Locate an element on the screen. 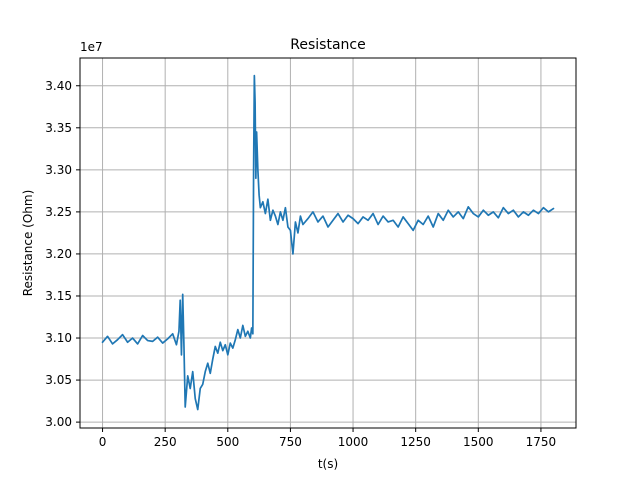  y-offset-label: 1e7 is located at coordinates (91, 47).